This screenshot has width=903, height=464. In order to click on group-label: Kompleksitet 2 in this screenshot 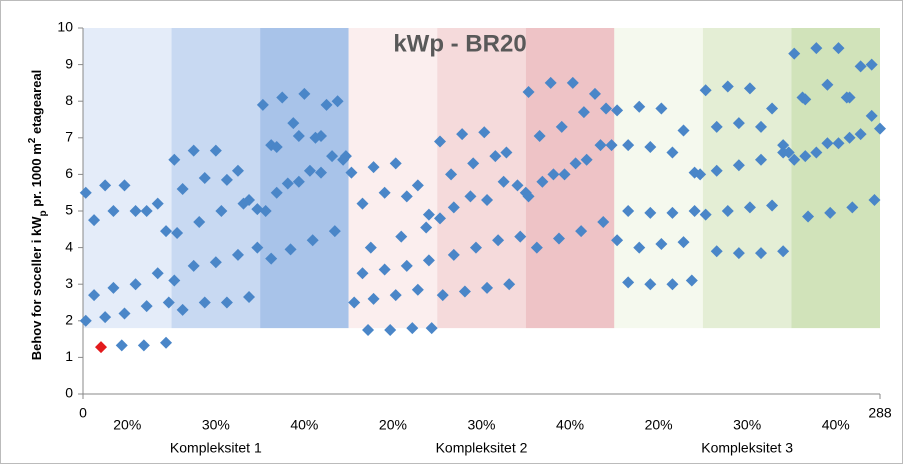, I will do `click(482, 448)`.